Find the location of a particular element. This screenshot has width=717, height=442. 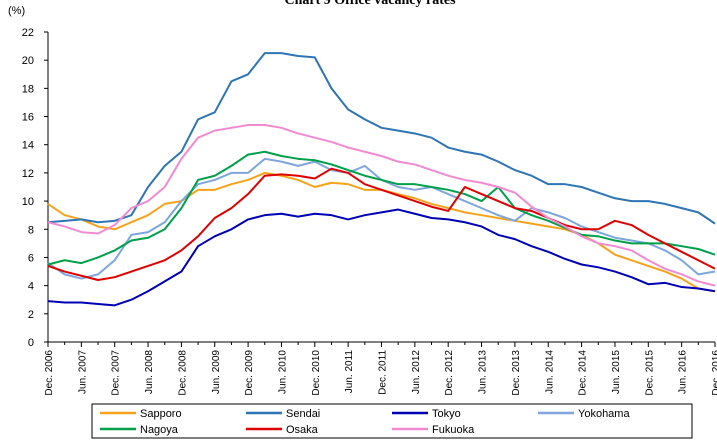

y-tick-label: 20 is located at coordinates (28, 61).